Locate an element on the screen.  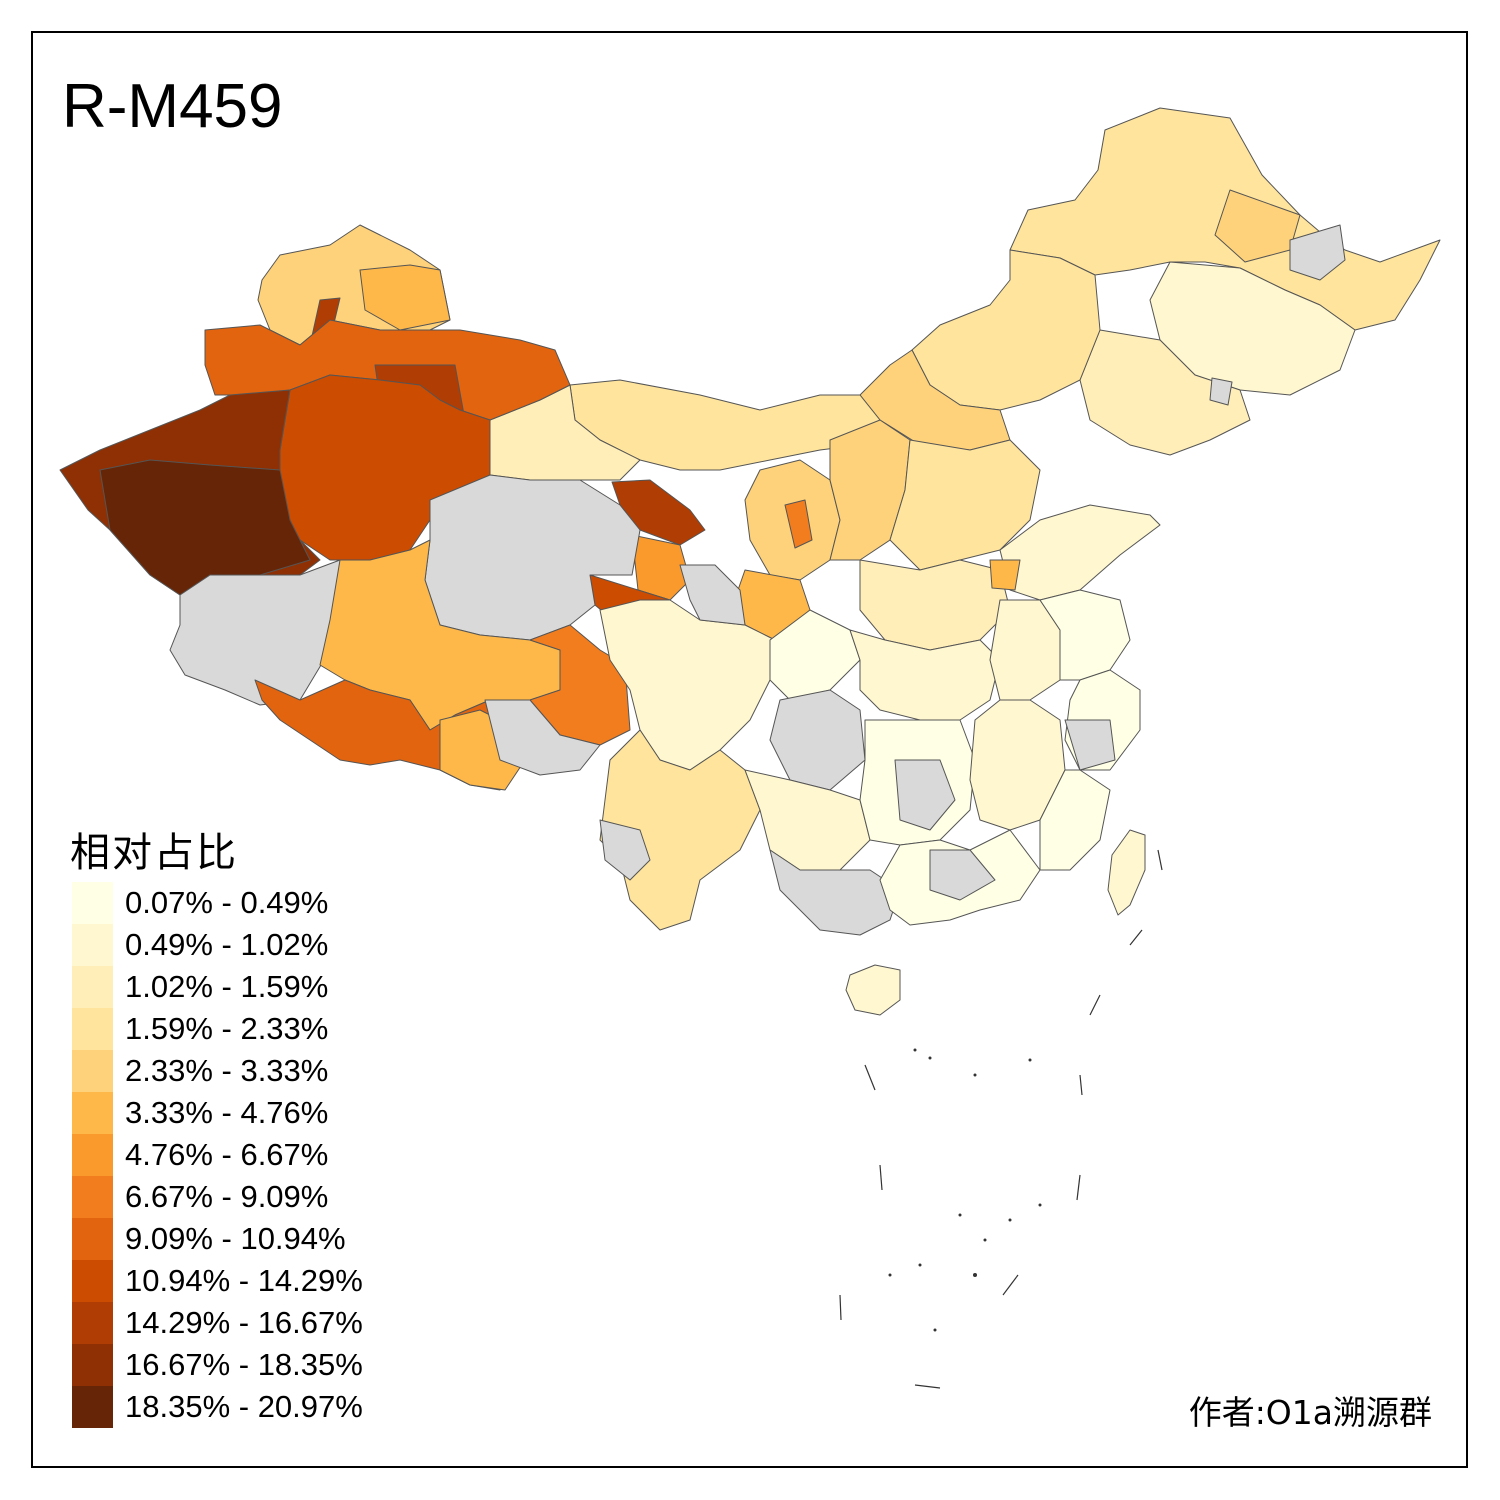
legend-item: 6.67% - 9.09% is located at coordinates (217, 1197).